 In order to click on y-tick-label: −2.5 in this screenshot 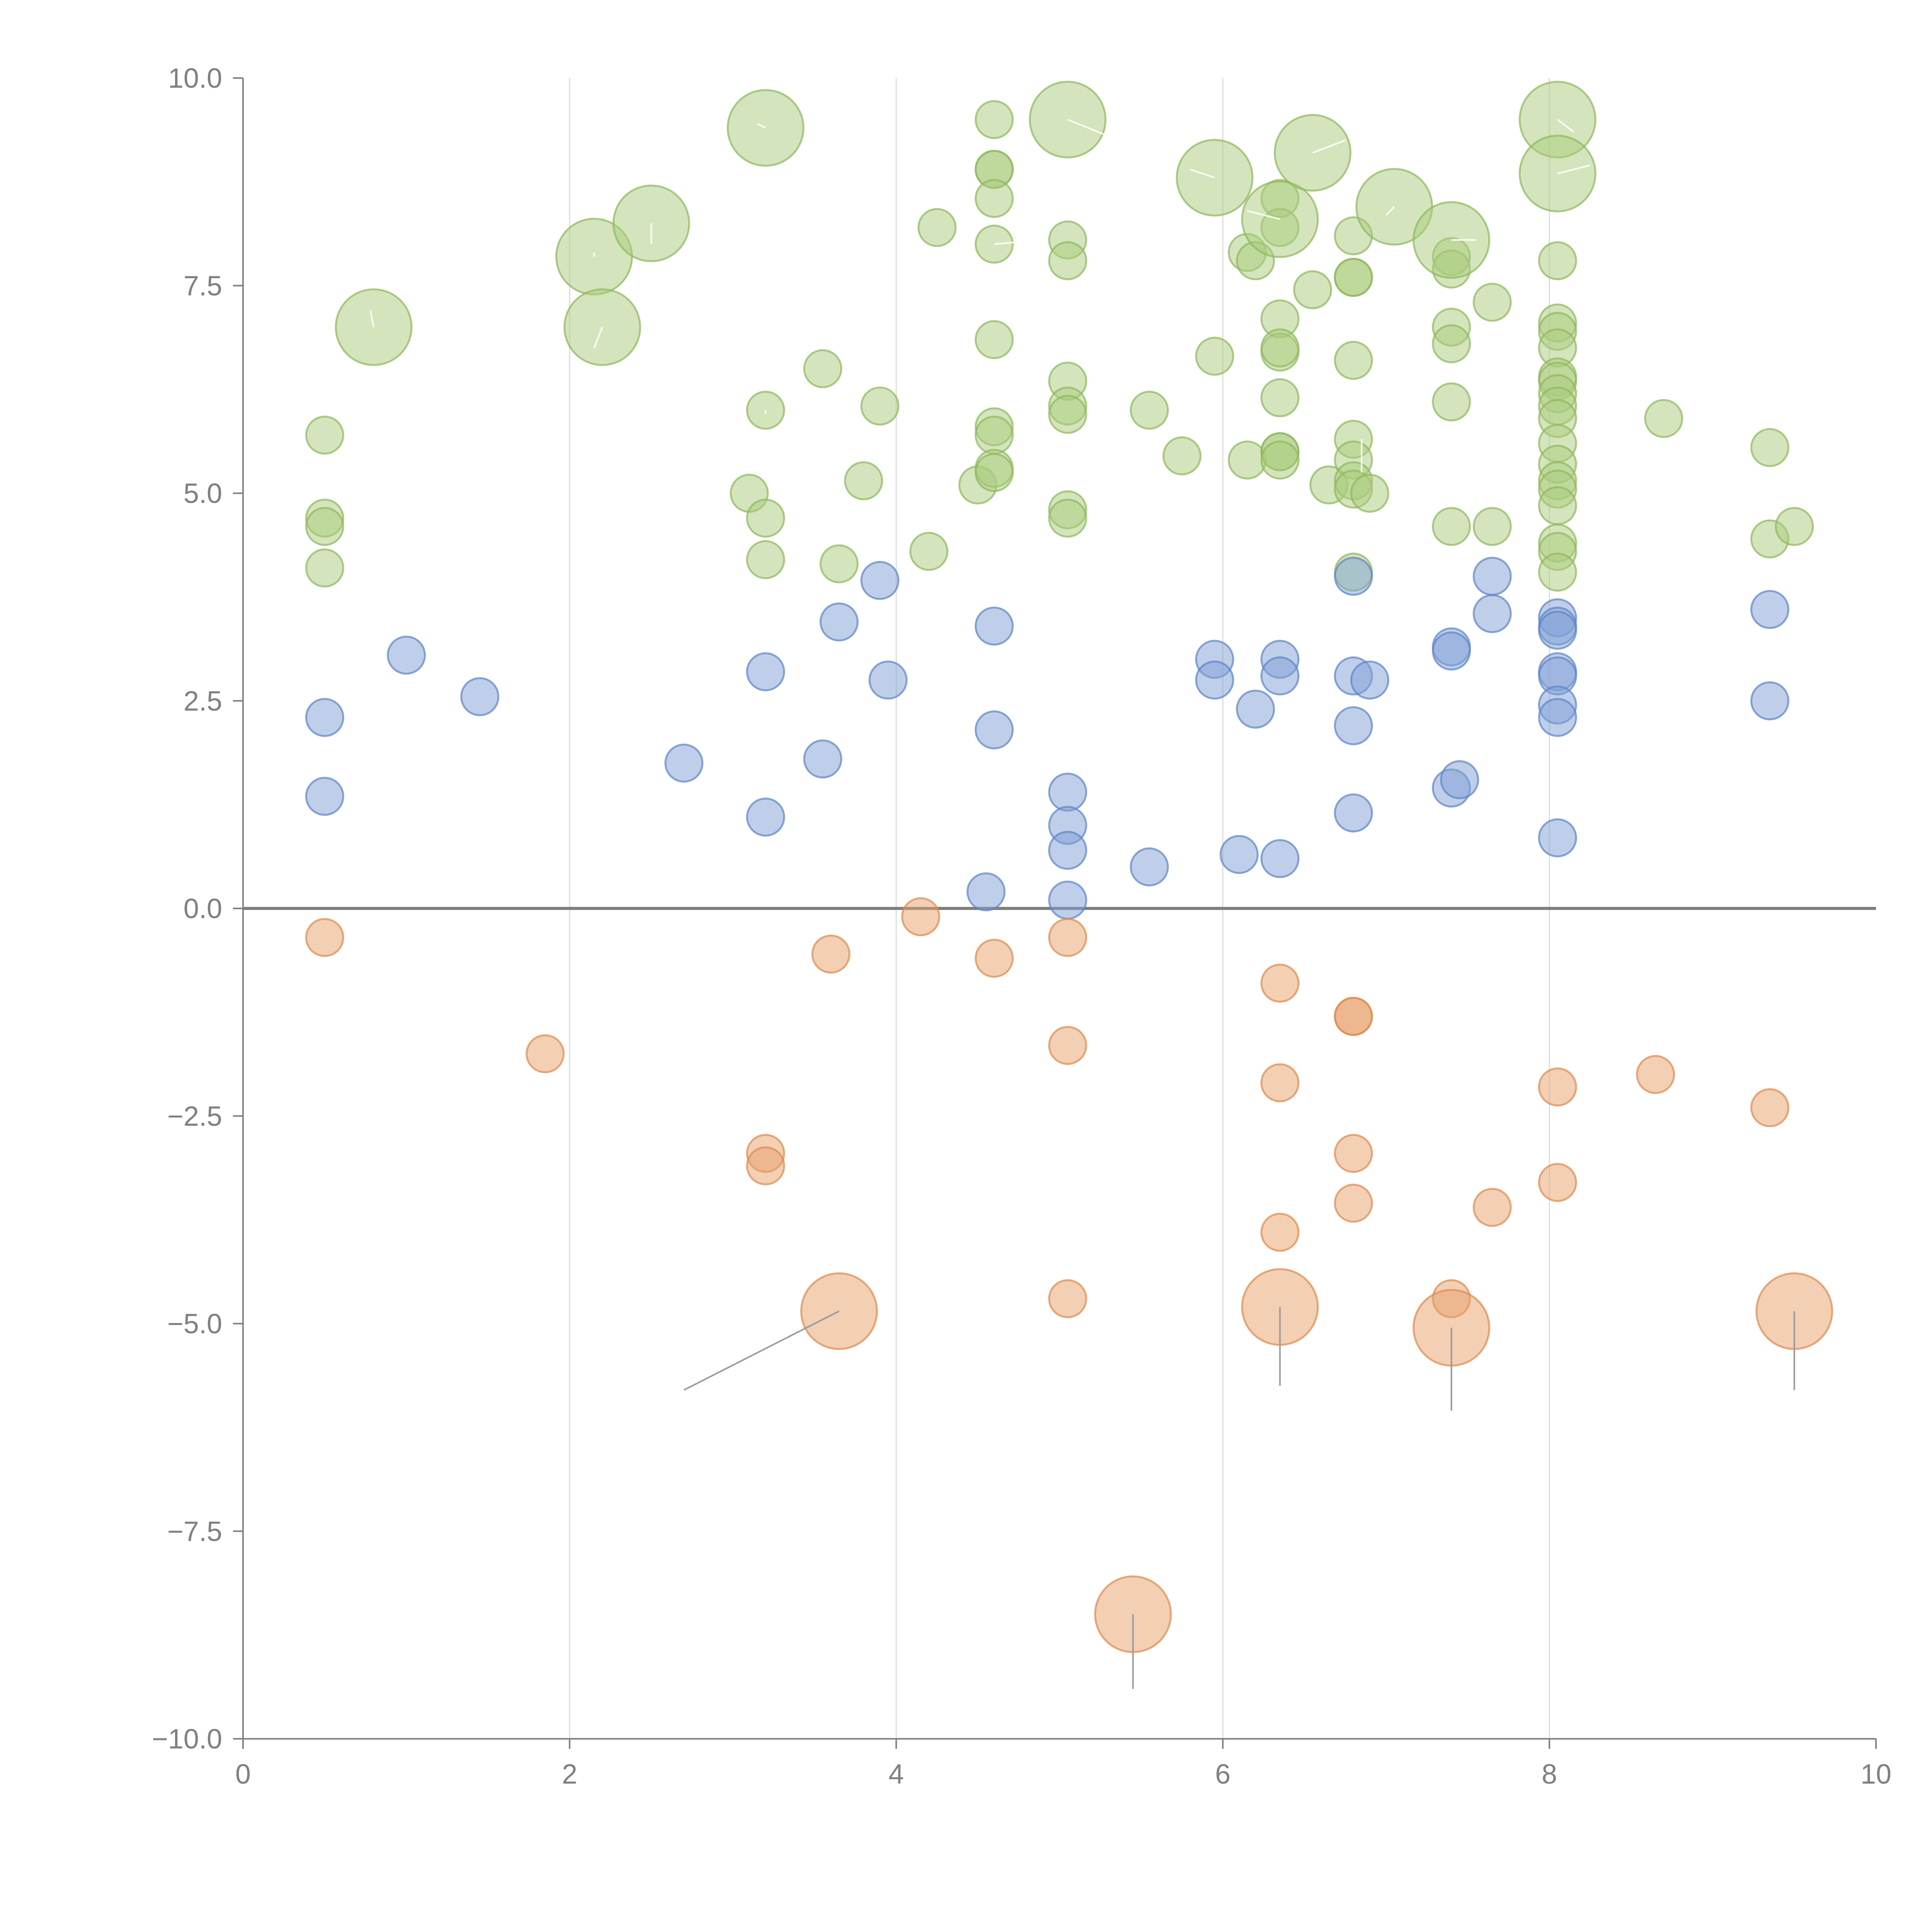, I will do `click(194, 1116)`.